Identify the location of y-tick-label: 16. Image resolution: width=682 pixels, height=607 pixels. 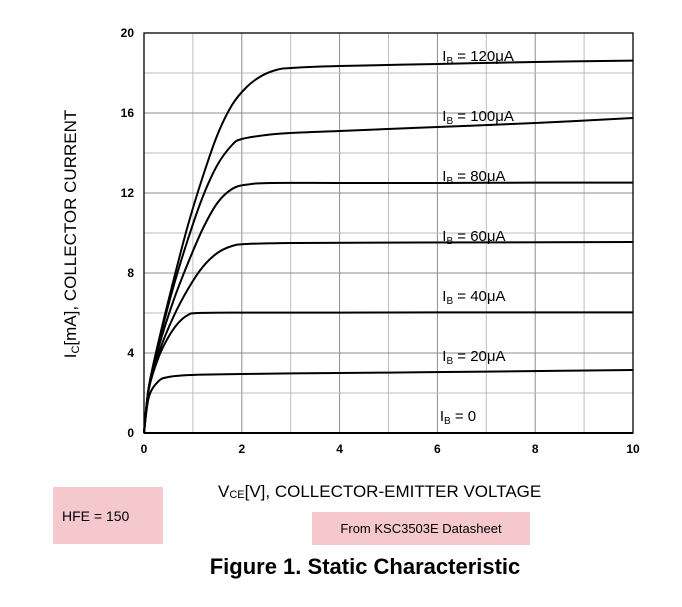
(128, 113).